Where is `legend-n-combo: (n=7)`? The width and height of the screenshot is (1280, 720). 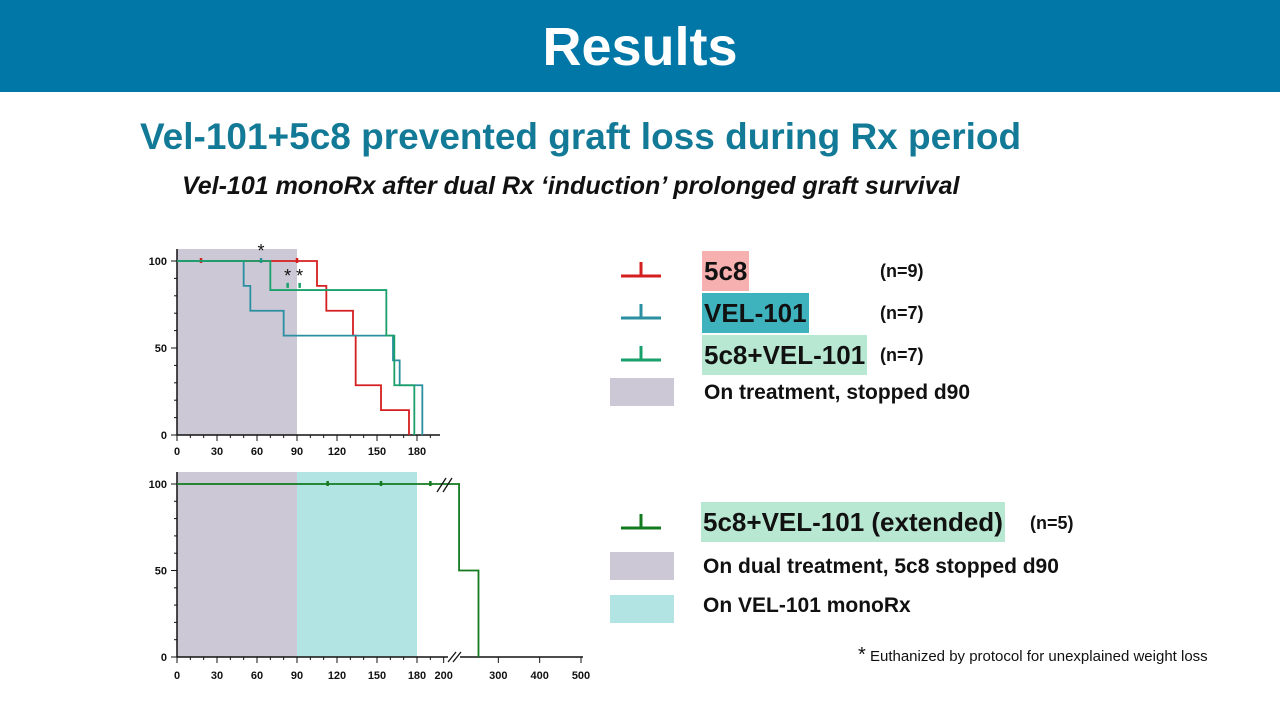 legend-n-combo: (n=7) is located at coordinates (902, 355).